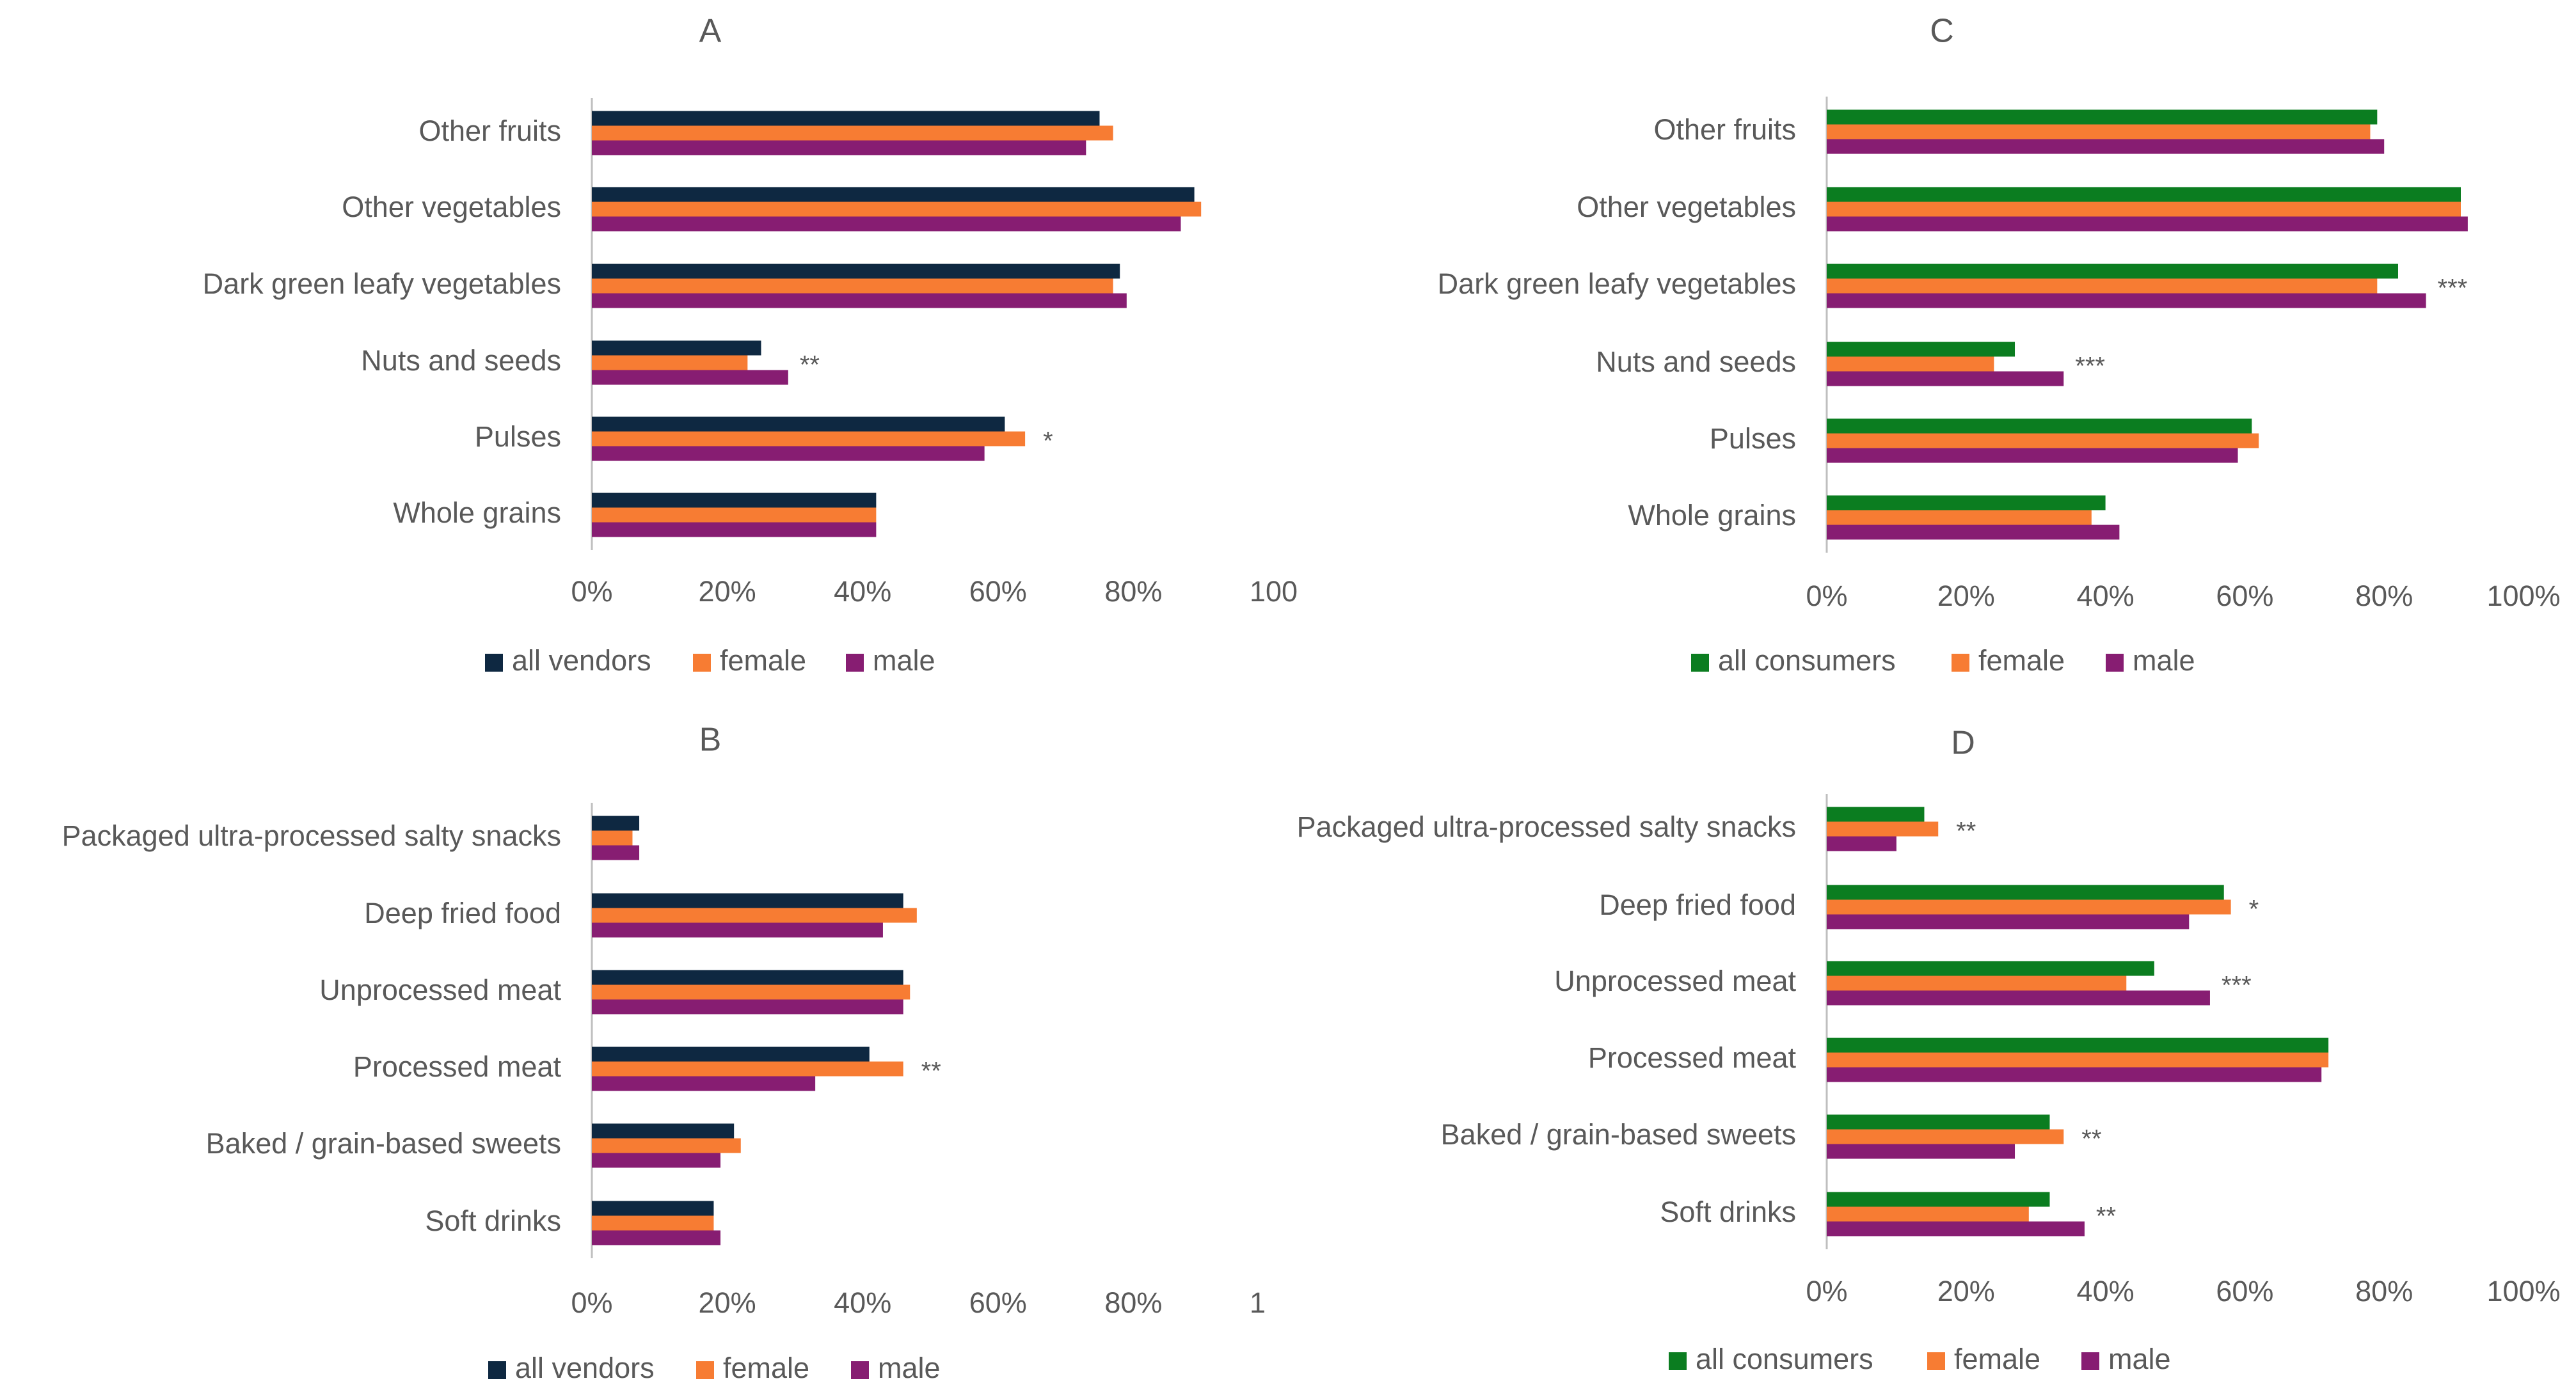  What do you see at coordinates (734, 529) in the screenshot?
I see `panel-a-bar-male-whole-grains` at bounding box center [734, 529].